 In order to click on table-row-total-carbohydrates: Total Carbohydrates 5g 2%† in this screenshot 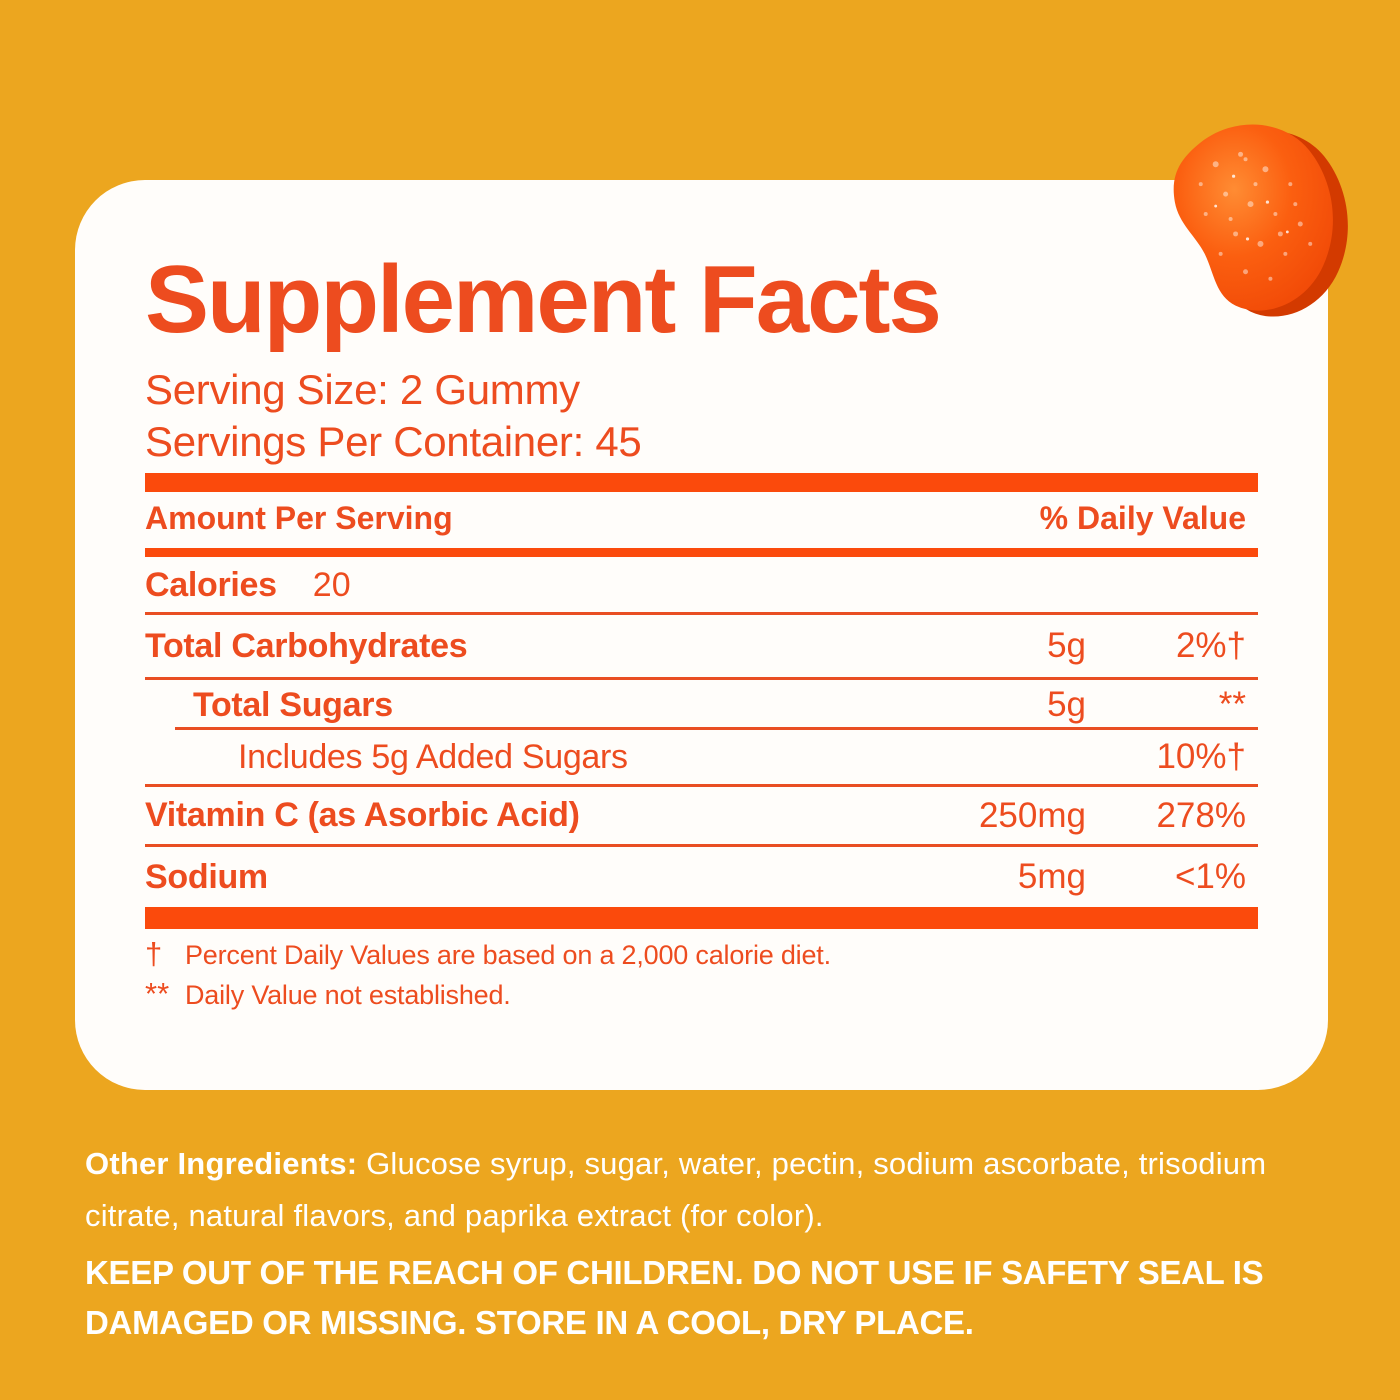, I will do `click(701, 647)`.